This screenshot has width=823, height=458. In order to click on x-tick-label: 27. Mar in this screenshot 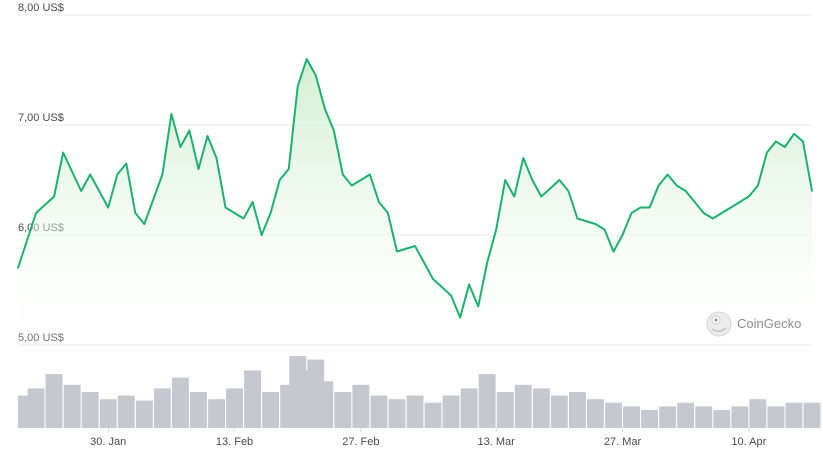, I will do `click(623, 442)`.